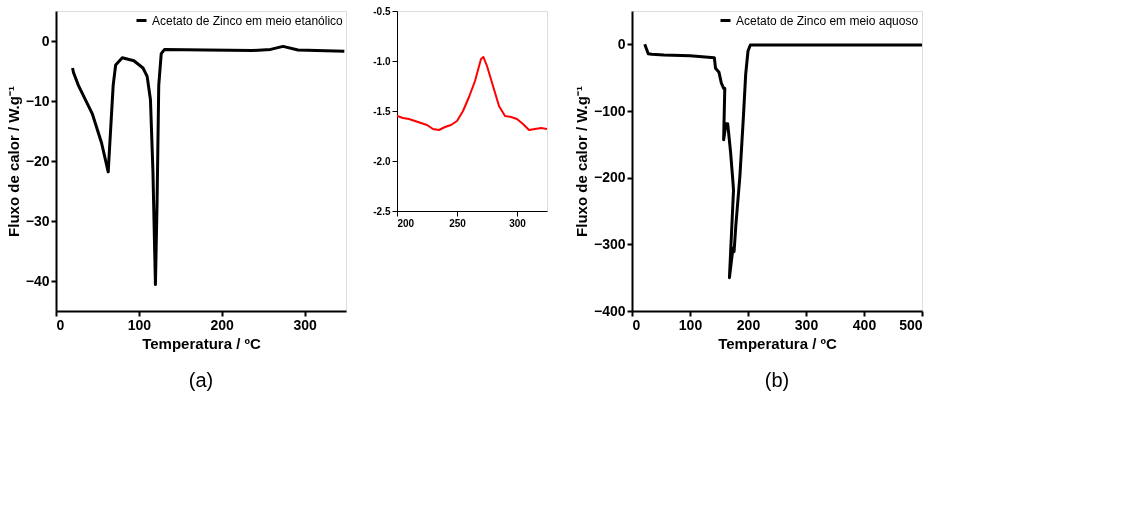 Image resolution: width=1126 pixels, height=509 pixels. I want to click on y-tick-label: −10, so click(37, 100).